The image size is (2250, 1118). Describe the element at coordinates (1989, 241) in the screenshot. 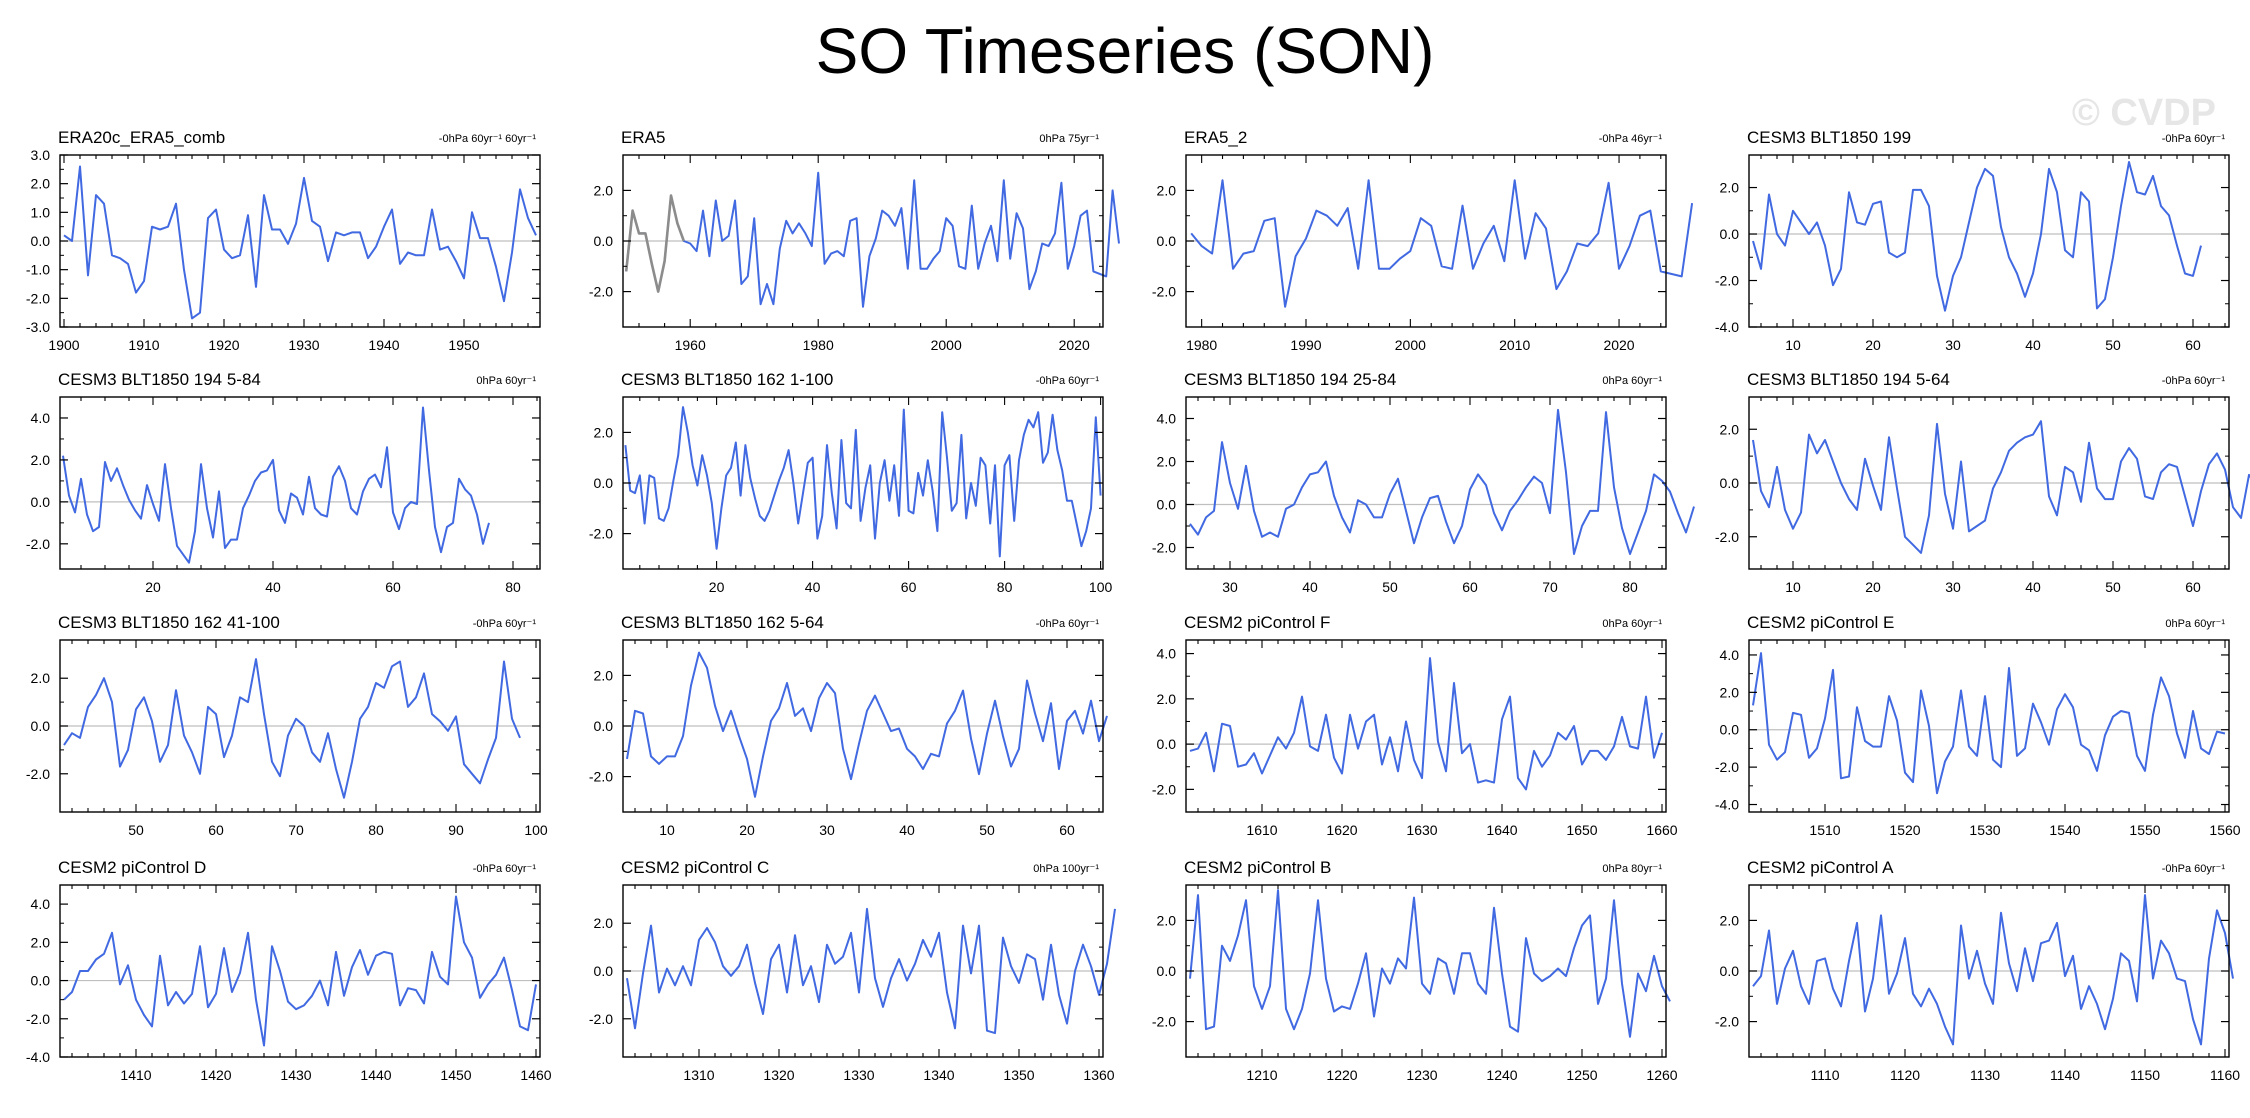

I see `plot-frame` at that location.